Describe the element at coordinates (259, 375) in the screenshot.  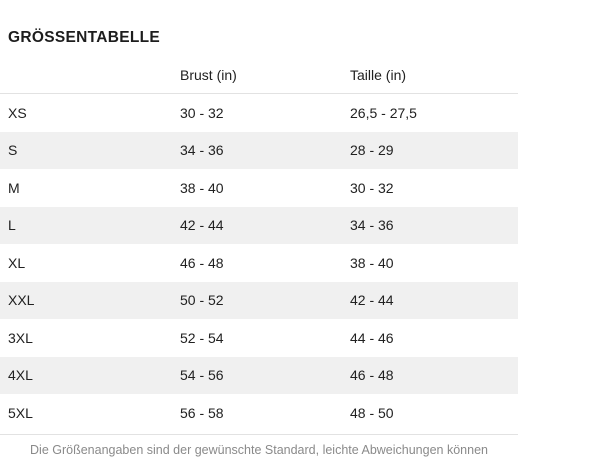
I see `table-row-4xl: 4XL 54 - 56 46 - 48` at that location.